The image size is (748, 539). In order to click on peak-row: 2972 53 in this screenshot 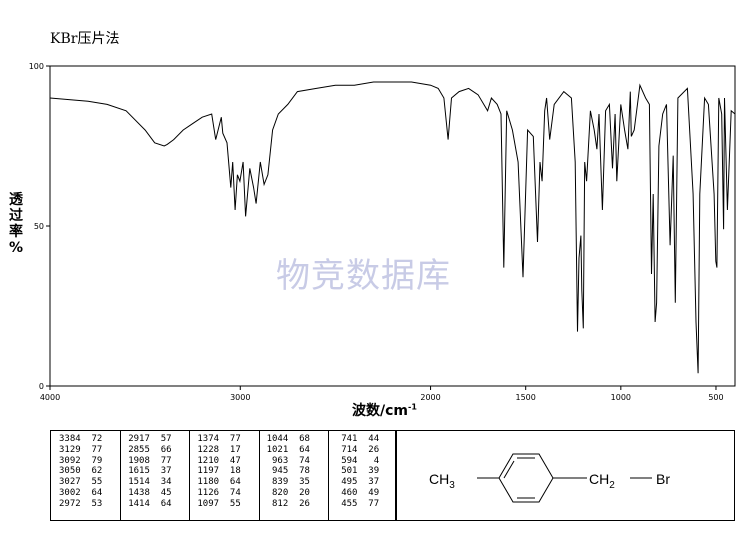, I will do `click(81, 503)`.